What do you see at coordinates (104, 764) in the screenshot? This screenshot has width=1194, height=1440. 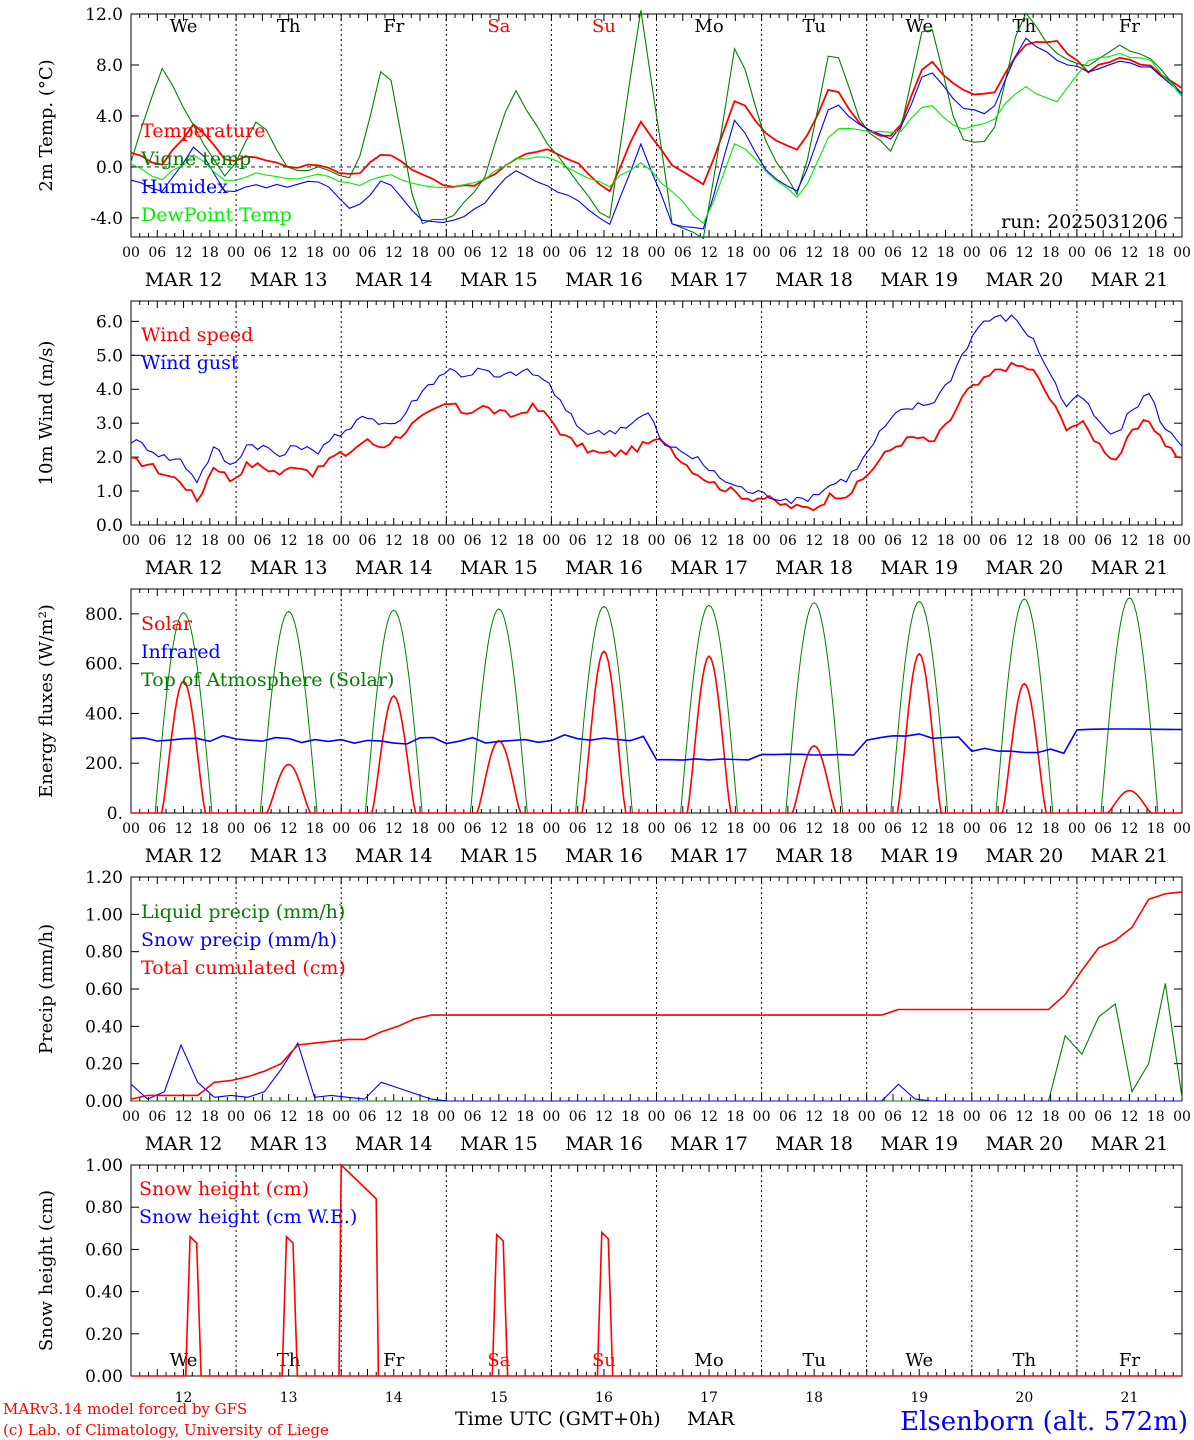 I see `y-tick-label: 200.` at bounding box center [104, 764].